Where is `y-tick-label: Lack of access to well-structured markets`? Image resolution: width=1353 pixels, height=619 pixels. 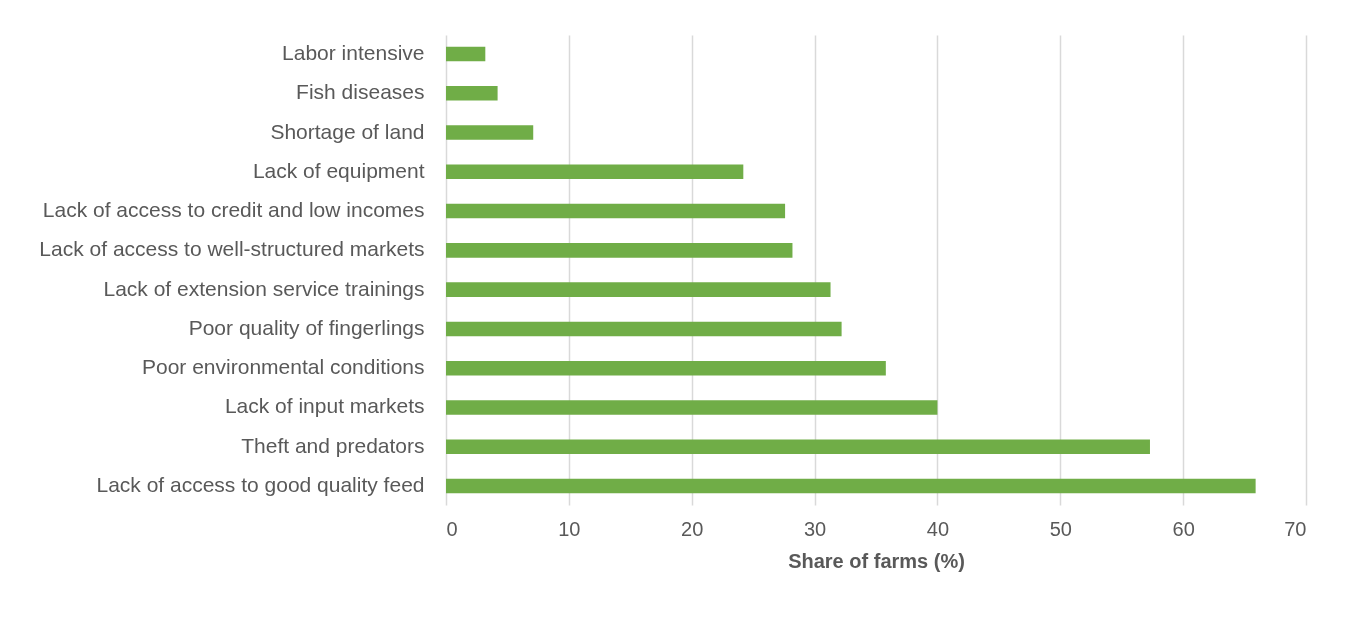
y-tick-label: Lack of access to well-structured markets is located at coordinates (232, 249).